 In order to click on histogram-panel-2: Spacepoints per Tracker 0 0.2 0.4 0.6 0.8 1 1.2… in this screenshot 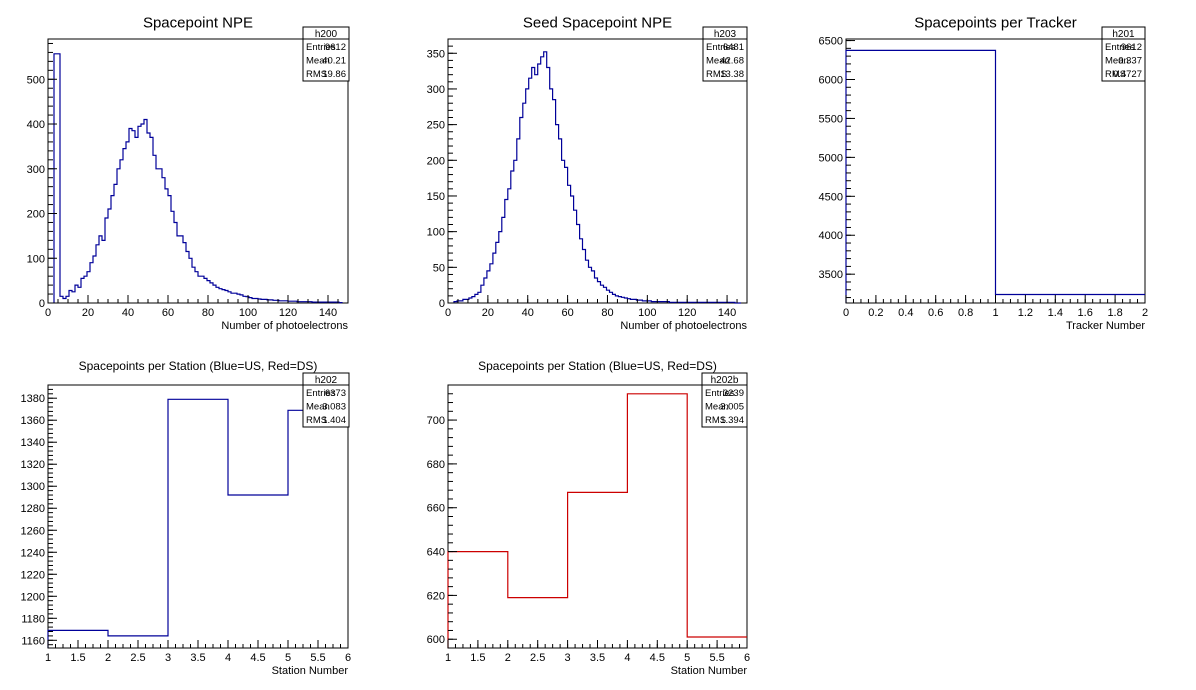, I will do `click(984, 173)`.